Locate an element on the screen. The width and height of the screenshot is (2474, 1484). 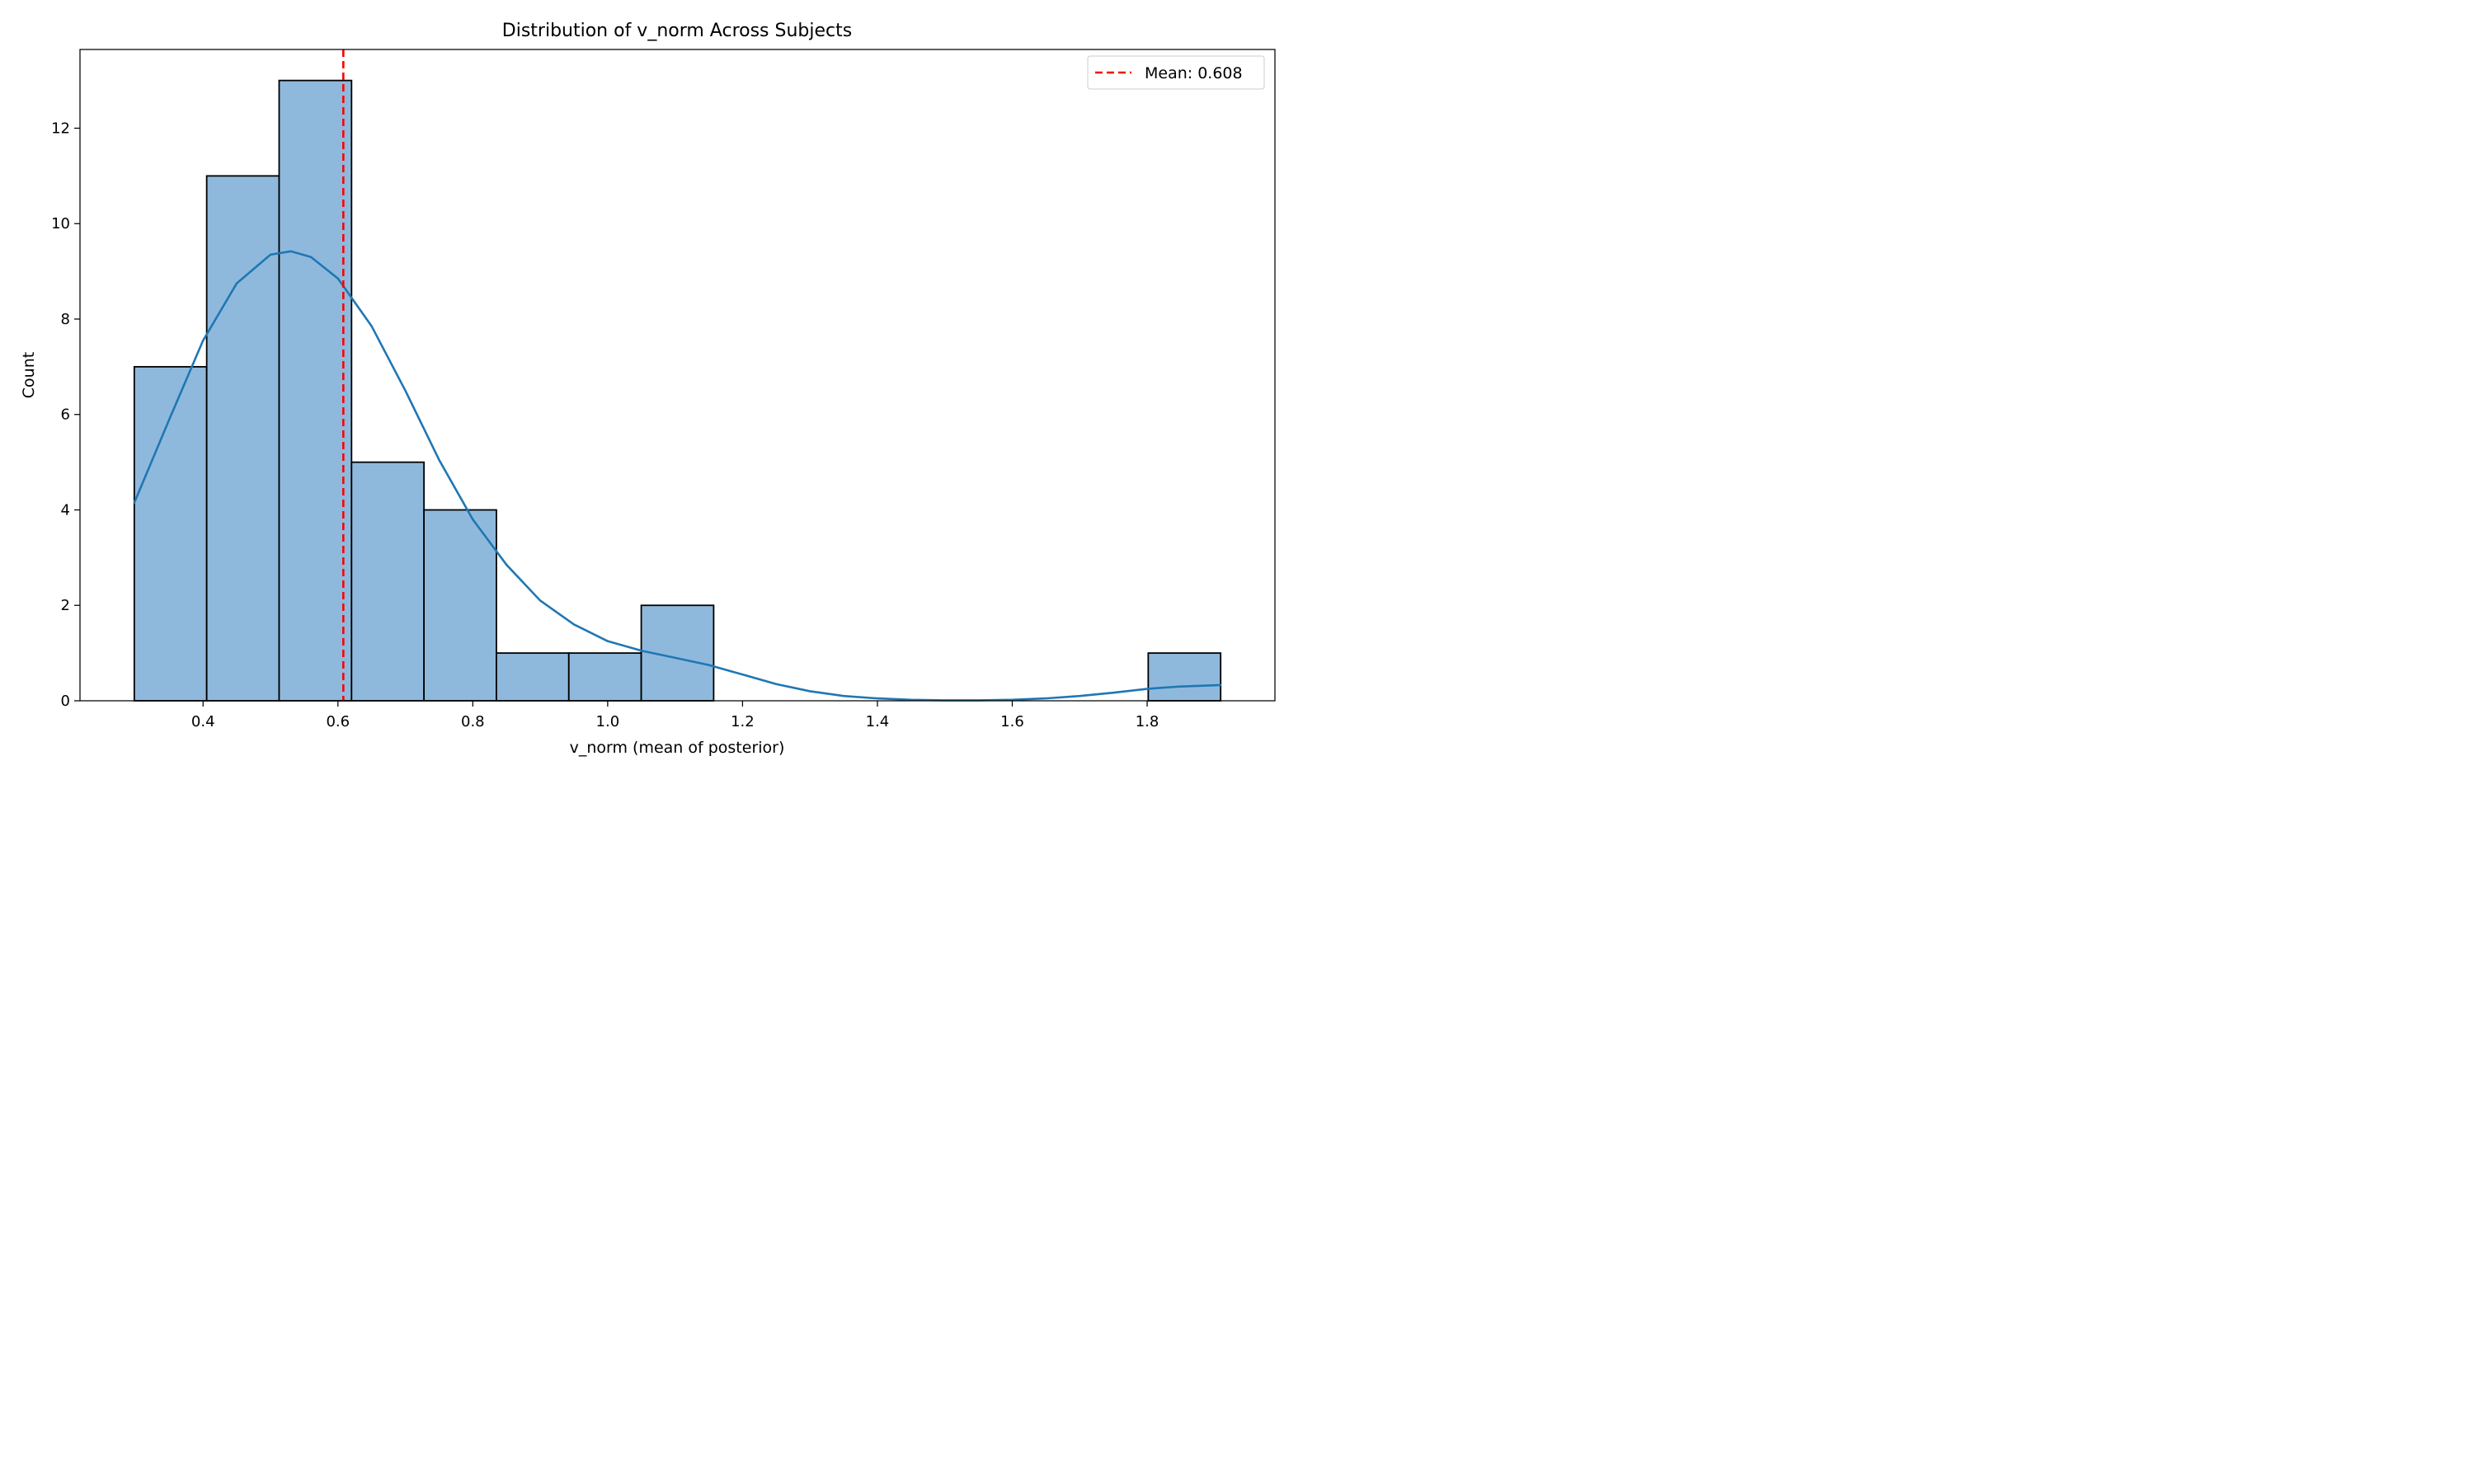
legend: Mean: 0.608 is located at coordinates (1176, 72).